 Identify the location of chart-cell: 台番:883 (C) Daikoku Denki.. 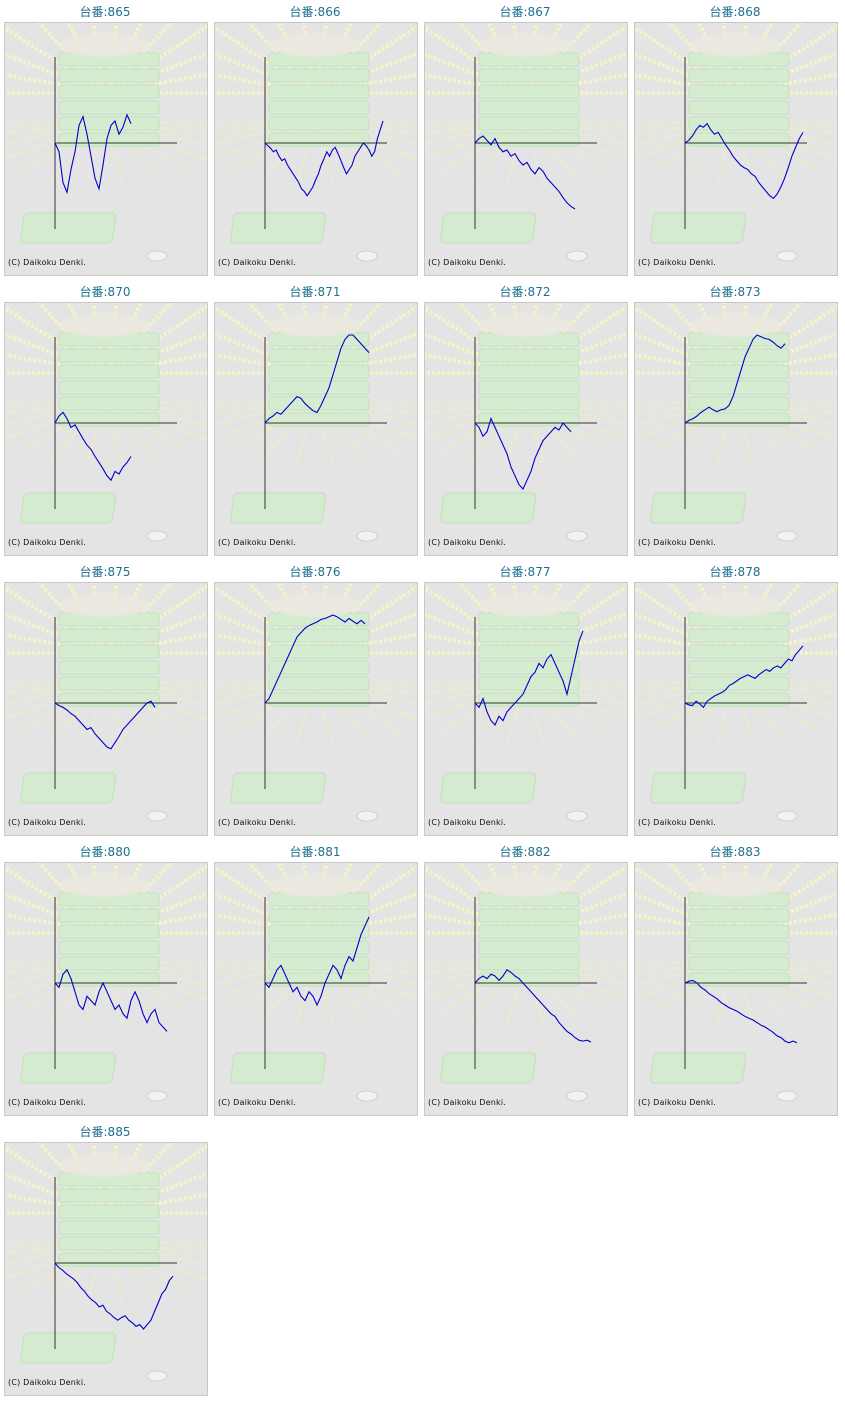
(735, 980).